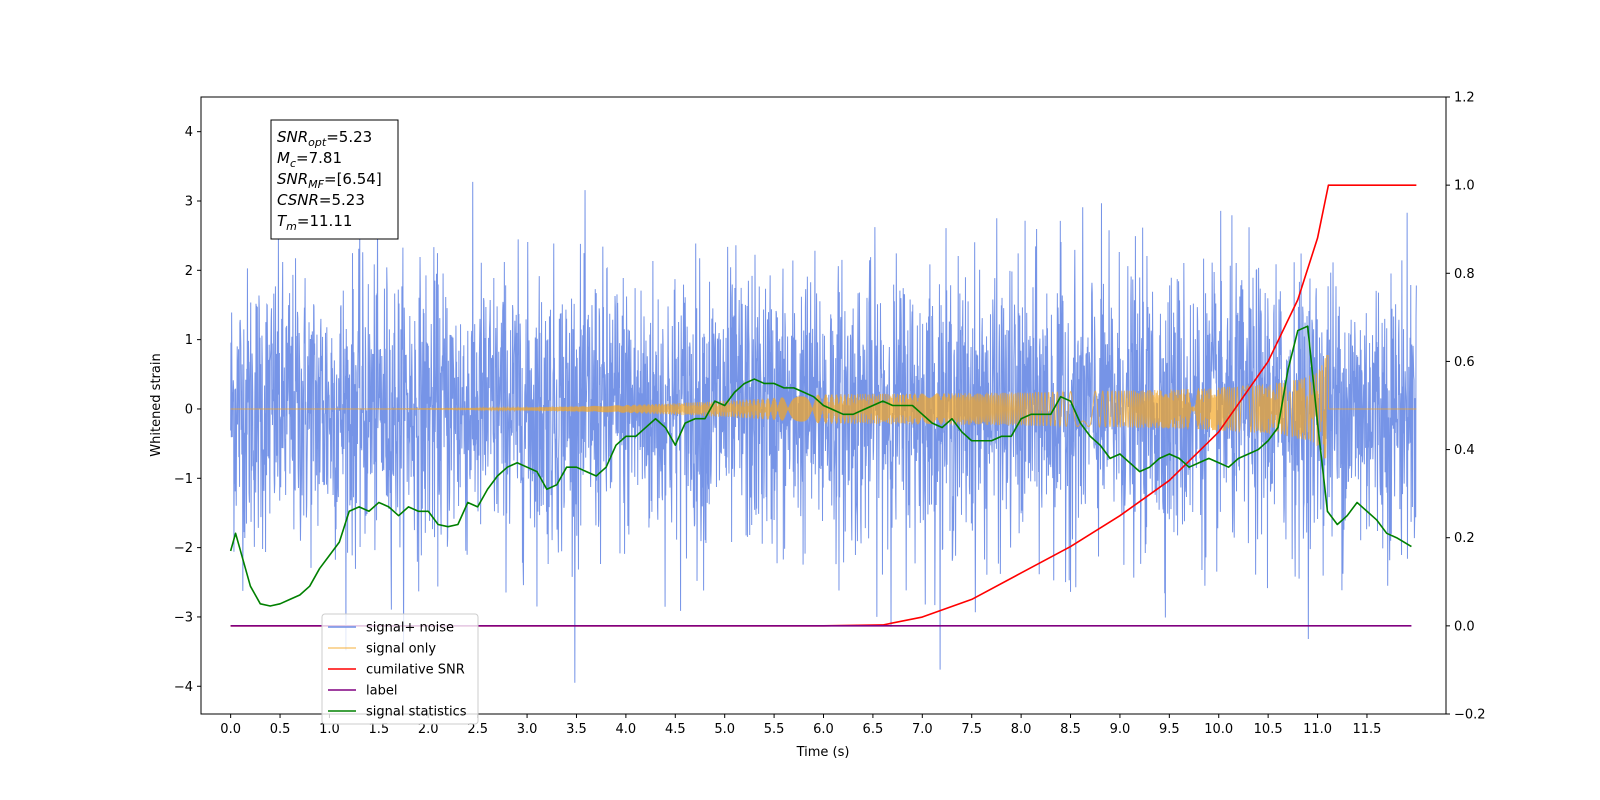 The width and height of the screenshot is (1600, 800). Describe the element at coordinates (1464, 186) in the screenshot. I see `y-tick-label-right: 1.0` at that location.